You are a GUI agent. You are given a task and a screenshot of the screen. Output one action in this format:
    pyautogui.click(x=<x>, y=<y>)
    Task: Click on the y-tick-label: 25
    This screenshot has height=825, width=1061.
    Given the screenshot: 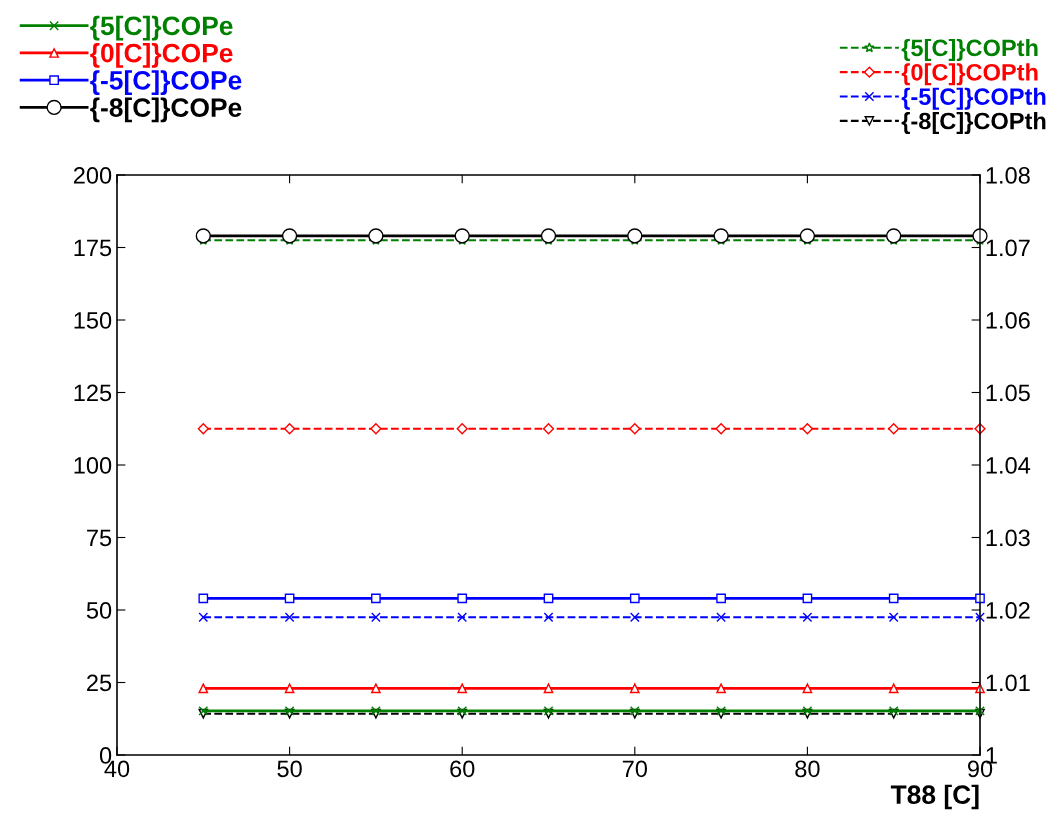 What is the action you would take?
    pyautogui.click(x=99, y=683)
    